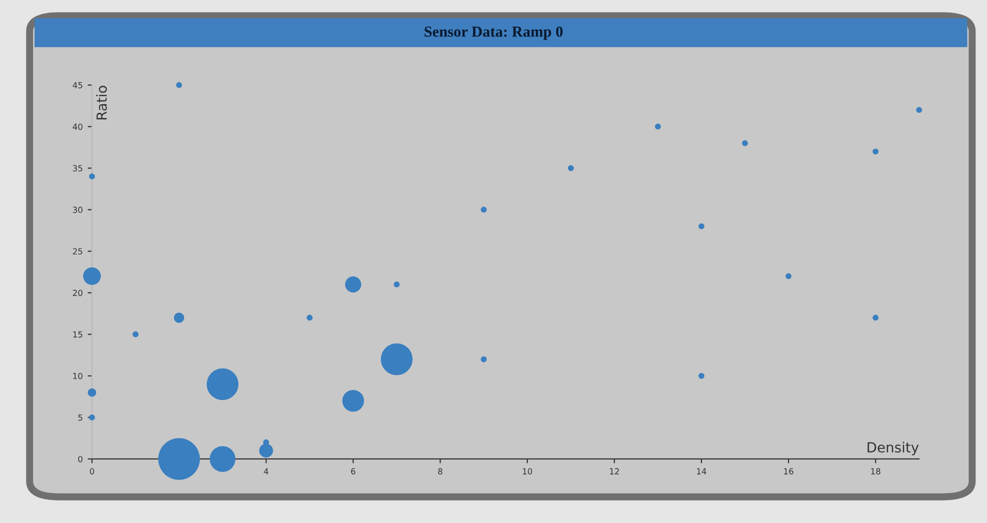  What do you see at coordinates (266, 471) in the screenshot?
I see `x-tick-label: 4` at bounding box center [266, 471].